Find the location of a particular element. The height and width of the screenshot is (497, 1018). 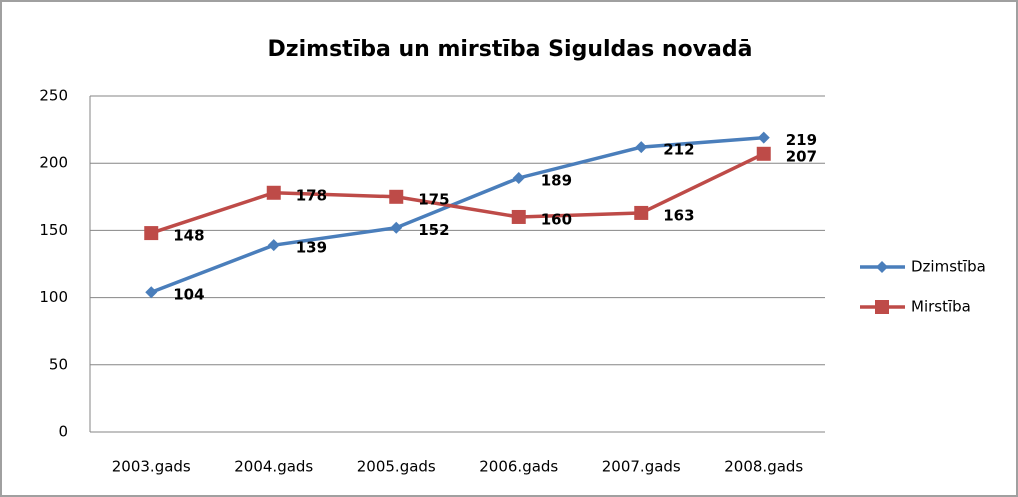

data-label: 178 is located at coordinates (311, 195).